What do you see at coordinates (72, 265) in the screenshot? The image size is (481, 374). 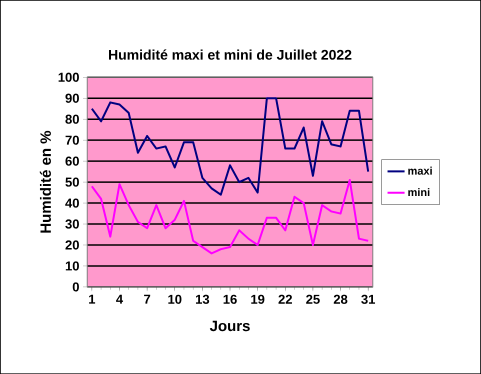 I see `y-tick-label: 10` at bounding box center [72, 265].